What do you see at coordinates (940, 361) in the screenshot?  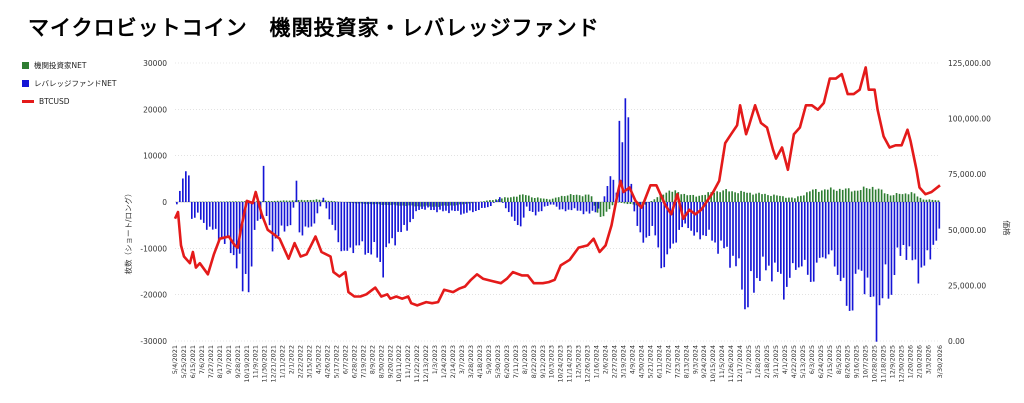 I see `x-tick-label: 3/30/2026` at bounding box center [940, 361].